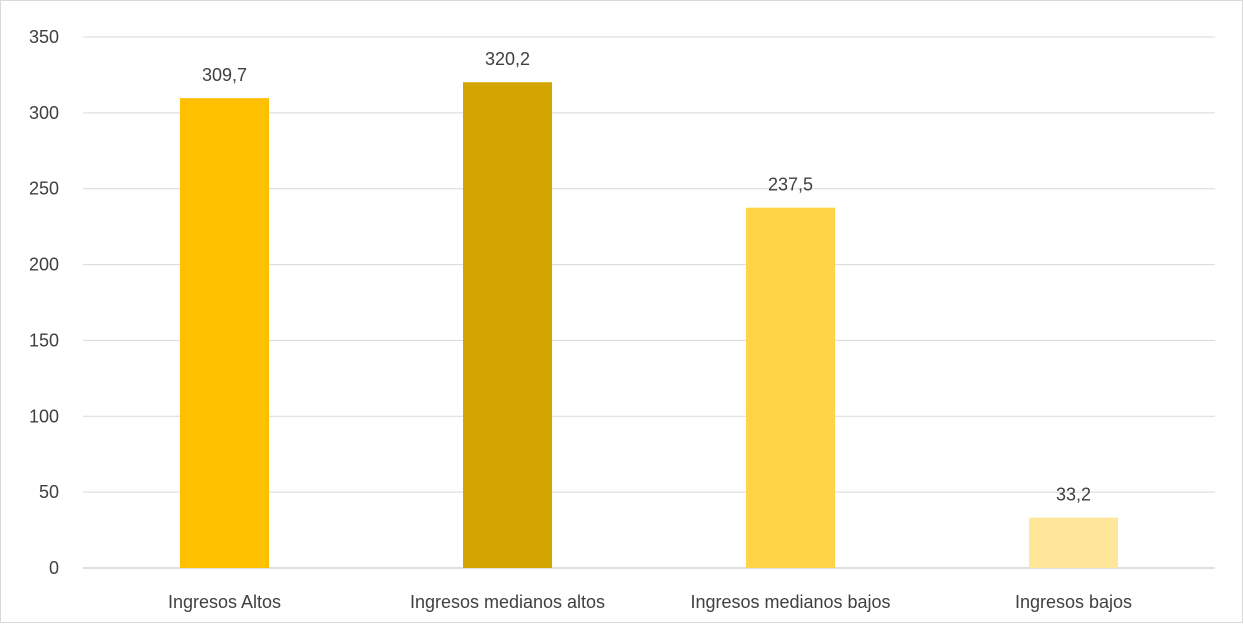  Describe the element at coordinates (224, 75) in the screenshot. I see `data-label: 309,7` at that location.